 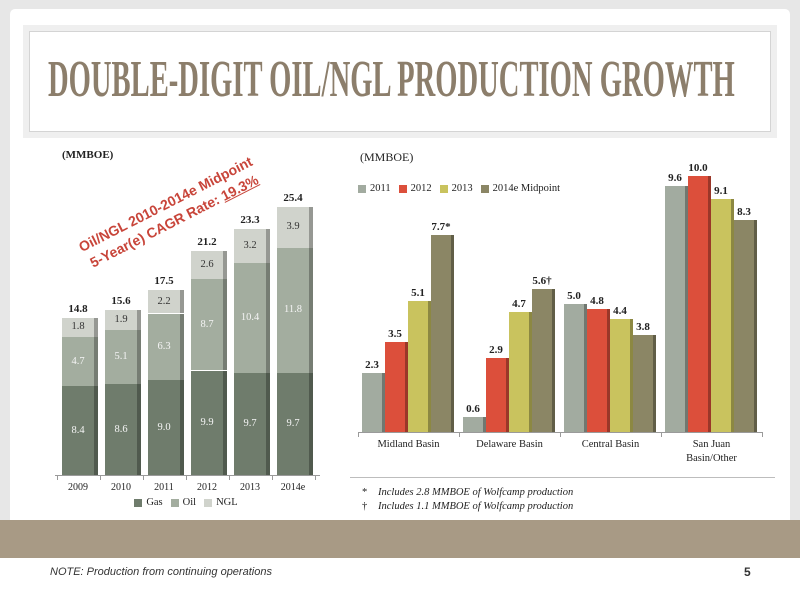 I want to click on total-label-2011: 17.5, so click(x=164, y=281).